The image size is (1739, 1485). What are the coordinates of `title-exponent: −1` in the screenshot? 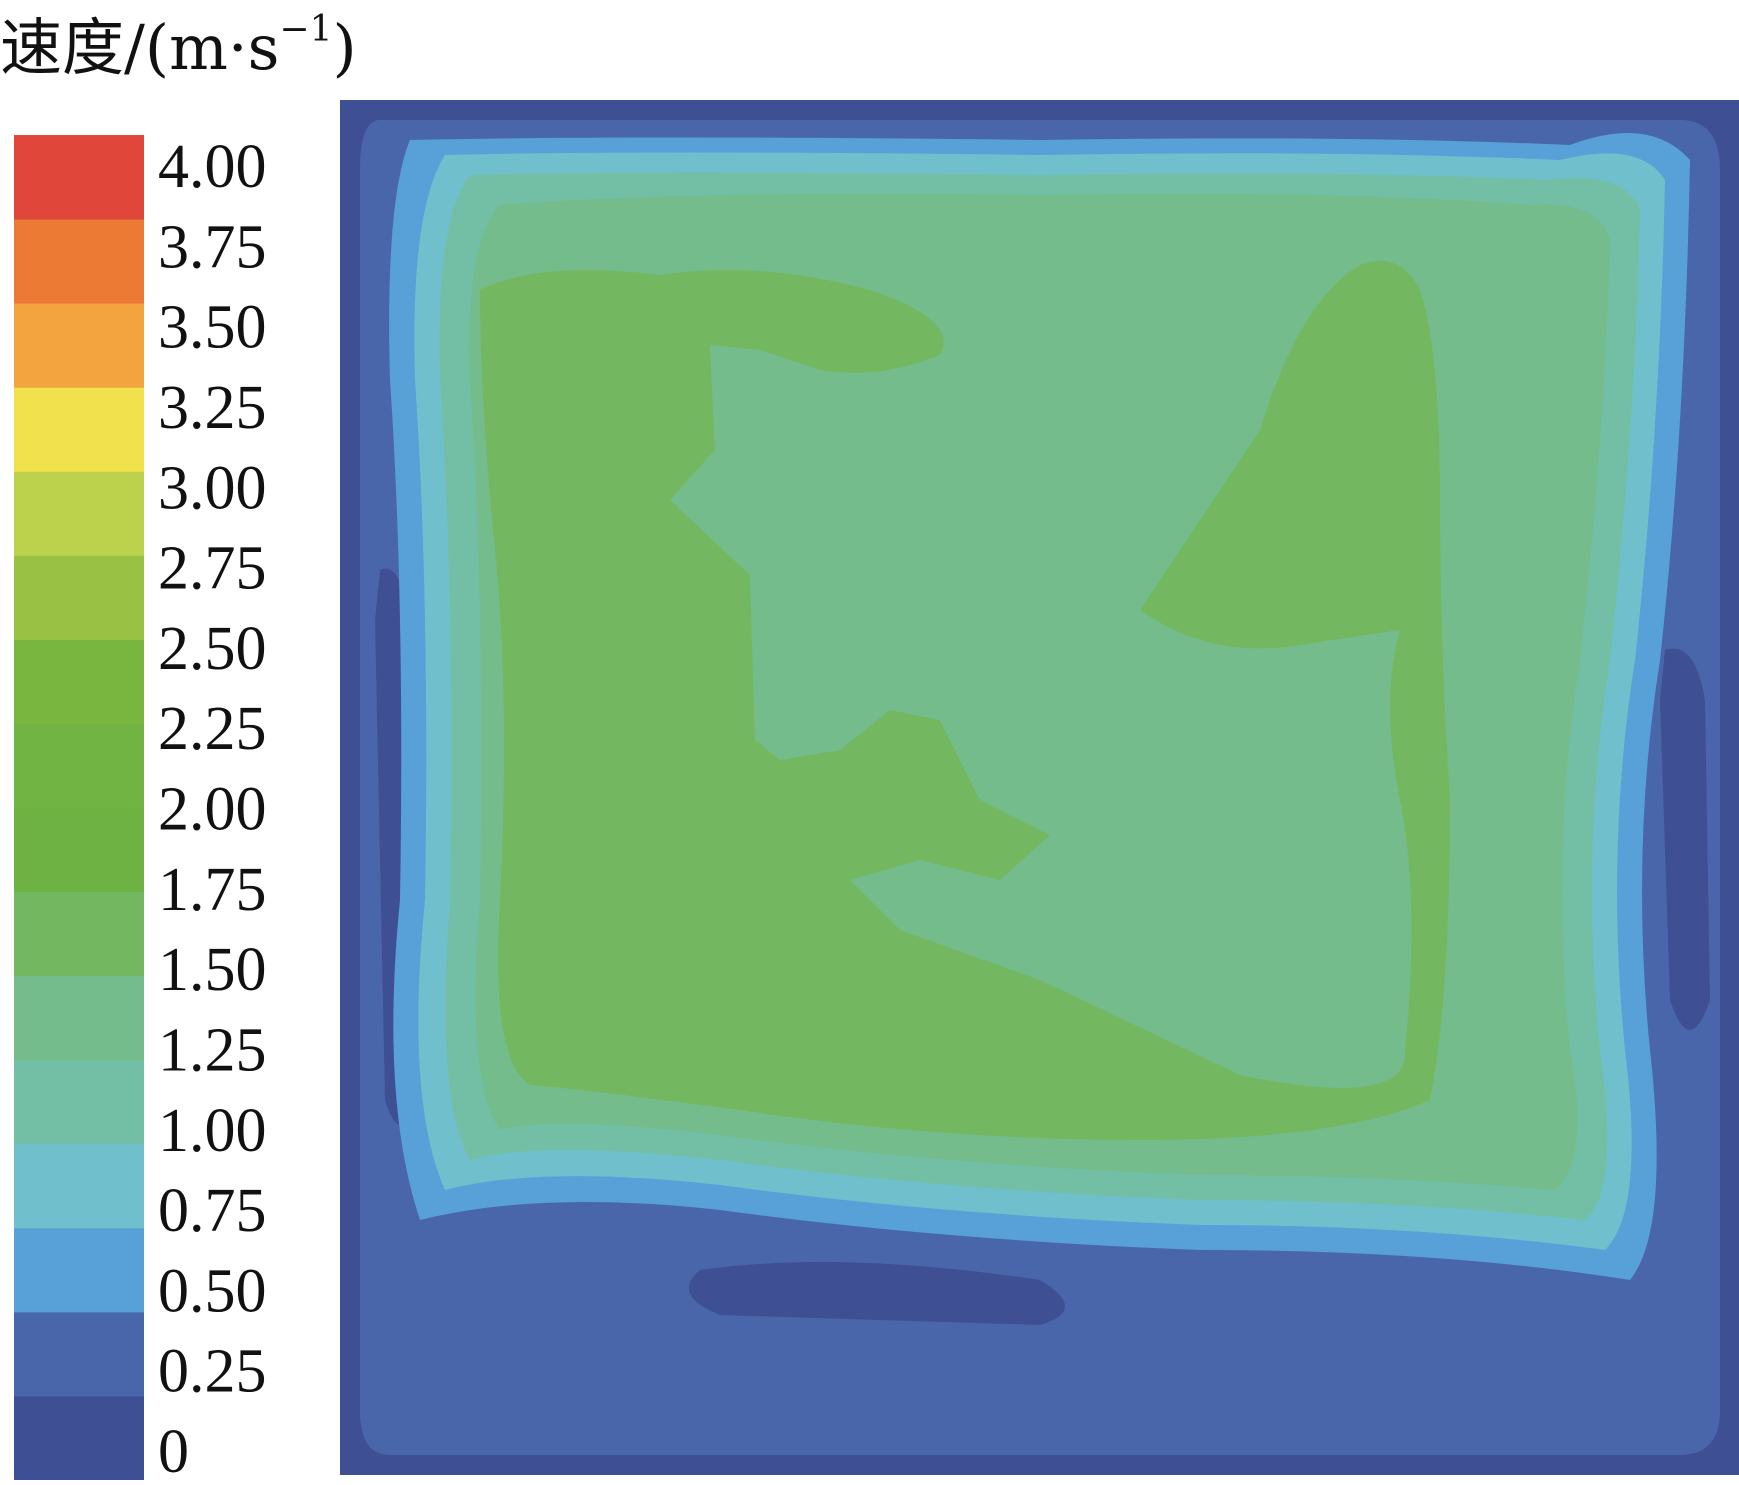 It's located at (306, 29).